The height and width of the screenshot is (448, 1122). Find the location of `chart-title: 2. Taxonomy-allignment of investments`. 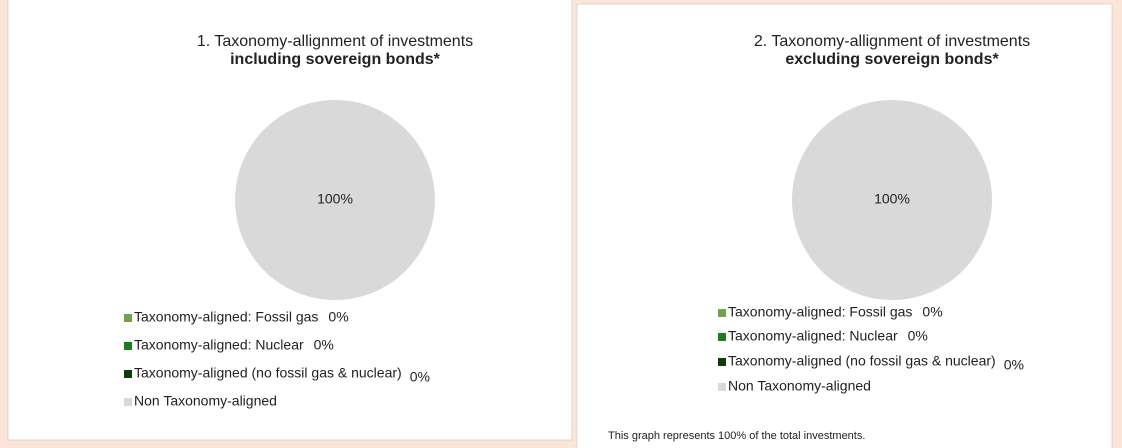

chart-title: 2. Taxonomy-allignment of investments is located at coordinates (892, 41).